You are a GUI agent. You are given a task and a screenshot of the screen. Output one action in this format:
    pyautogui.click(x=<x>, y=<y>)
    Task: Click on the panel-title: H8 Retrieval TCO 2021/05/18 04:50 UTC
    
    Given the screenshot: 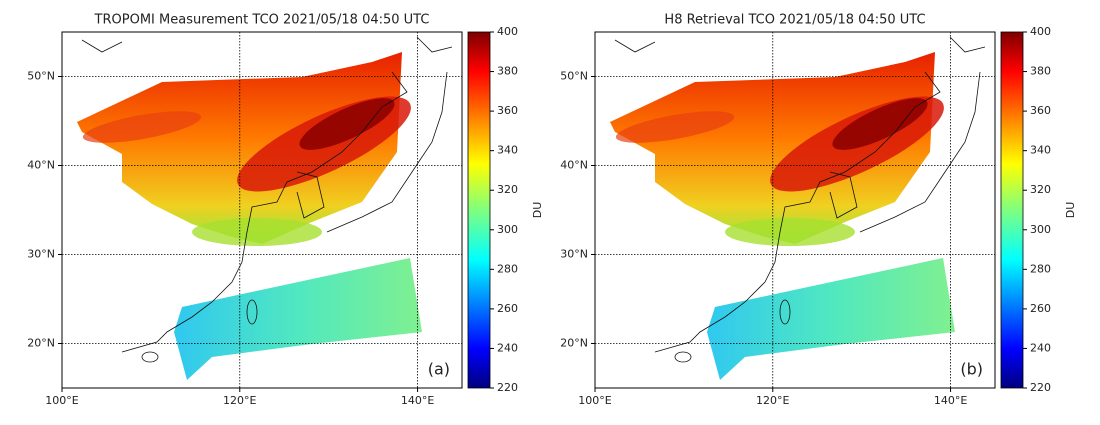 What is the action you would take?
    pyautogui.click(x=794, y=20)
    